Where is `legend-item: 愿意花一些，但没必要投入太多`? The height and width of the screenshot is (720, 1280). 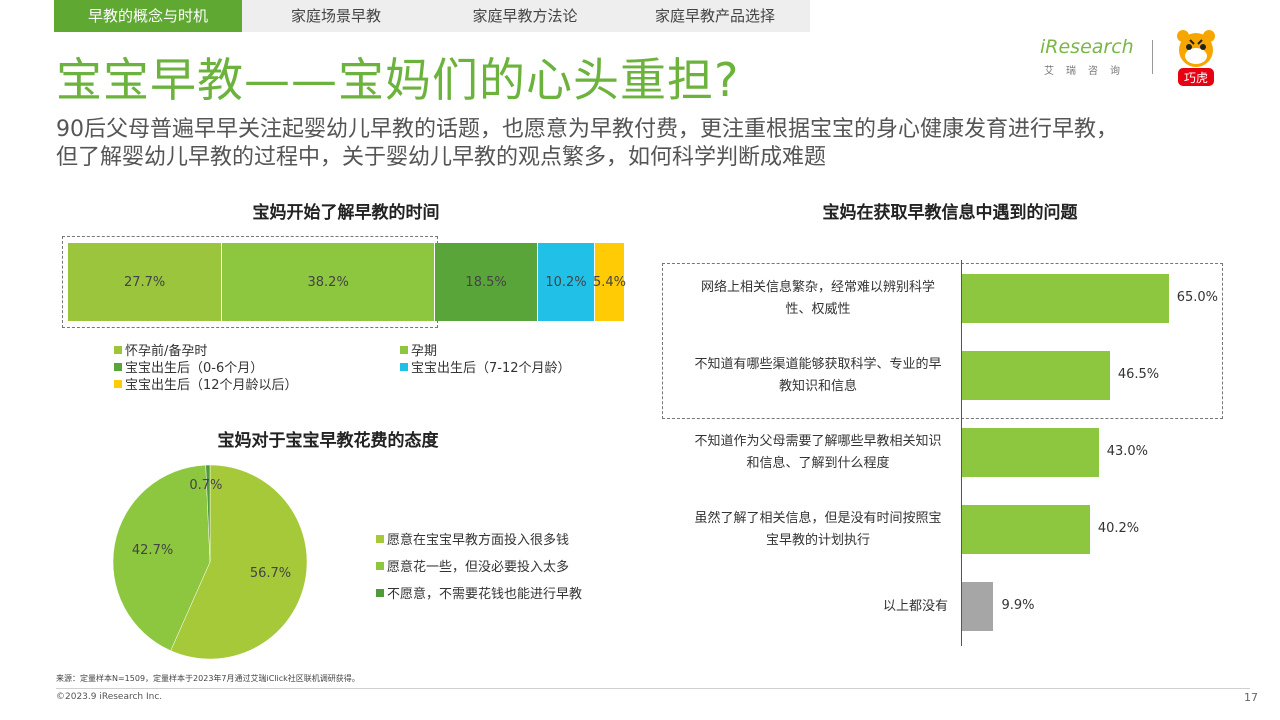
legend-item: 愿意花一些，但没必要投入太多 is located at coordinates (479, 565).